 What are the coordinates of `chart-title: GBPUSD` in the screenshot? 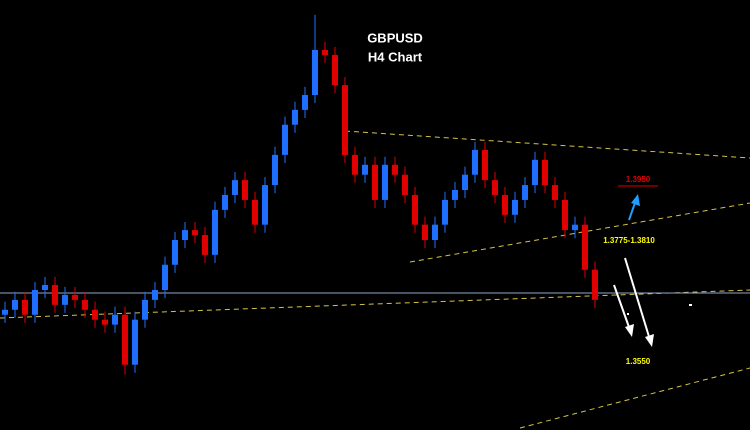 It's located at (395, 37).